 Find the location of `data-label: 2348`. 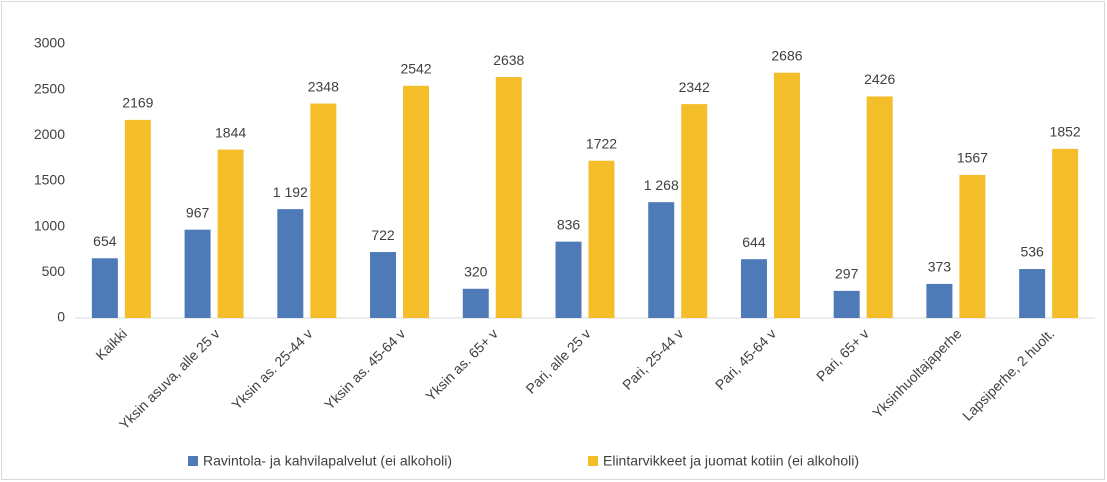

data-label: 2348 is located at coordinates (323, 86).